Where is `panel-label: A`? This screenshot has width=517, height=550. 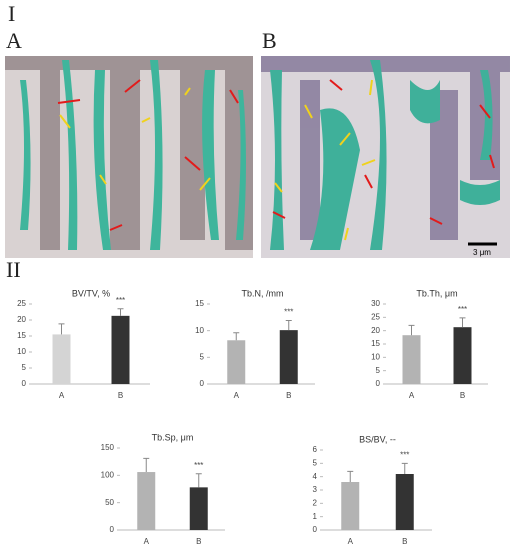 panel-label: A is located at coordinates (14, 40).